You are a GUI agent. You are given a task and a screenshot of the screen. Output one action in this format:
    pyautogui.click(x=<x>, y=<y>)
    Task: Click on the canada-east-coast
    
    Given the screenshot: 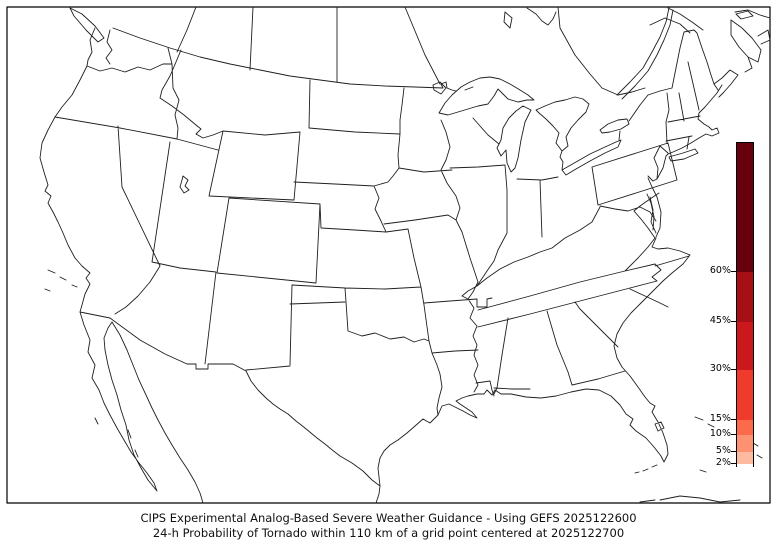 What is the action you would take?
    pyautogui.click(x=637, y=64)
    